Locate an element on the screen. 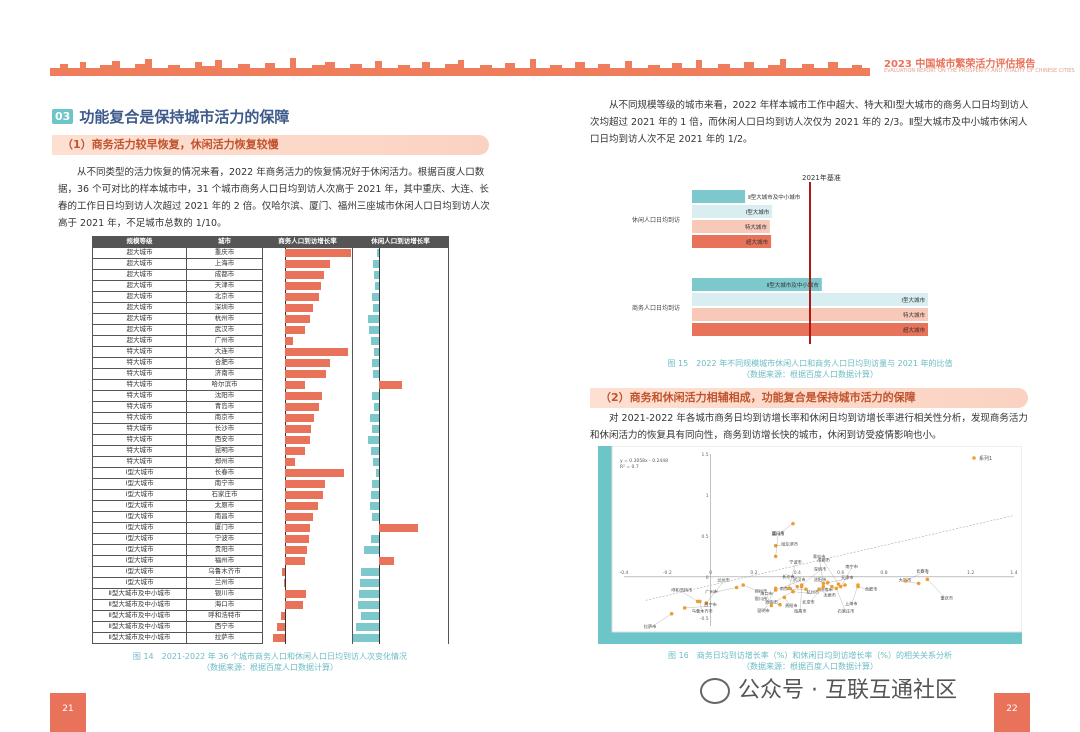 The height and width of the screenshot is (732, 1080). group-label: 休闲人口日均到访 is located at coordinates (656, 220).